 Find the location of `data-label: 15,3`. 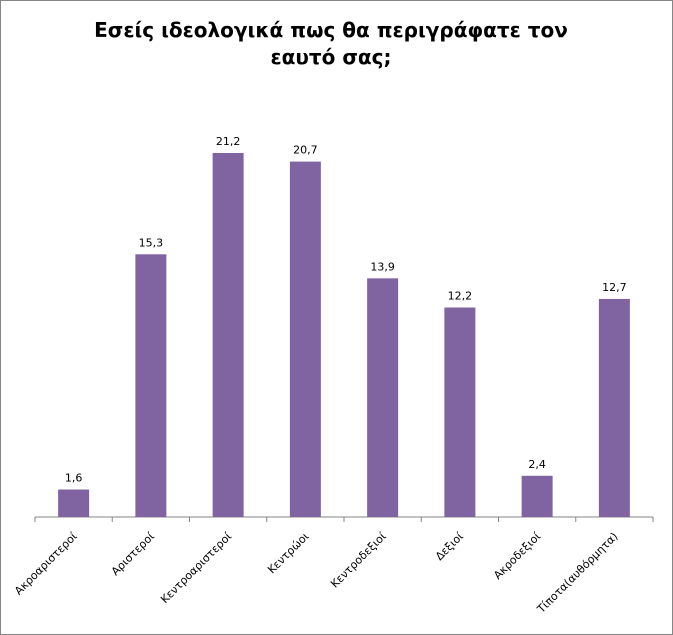

data-label: 15,3 is located at coordinates (151, 242).